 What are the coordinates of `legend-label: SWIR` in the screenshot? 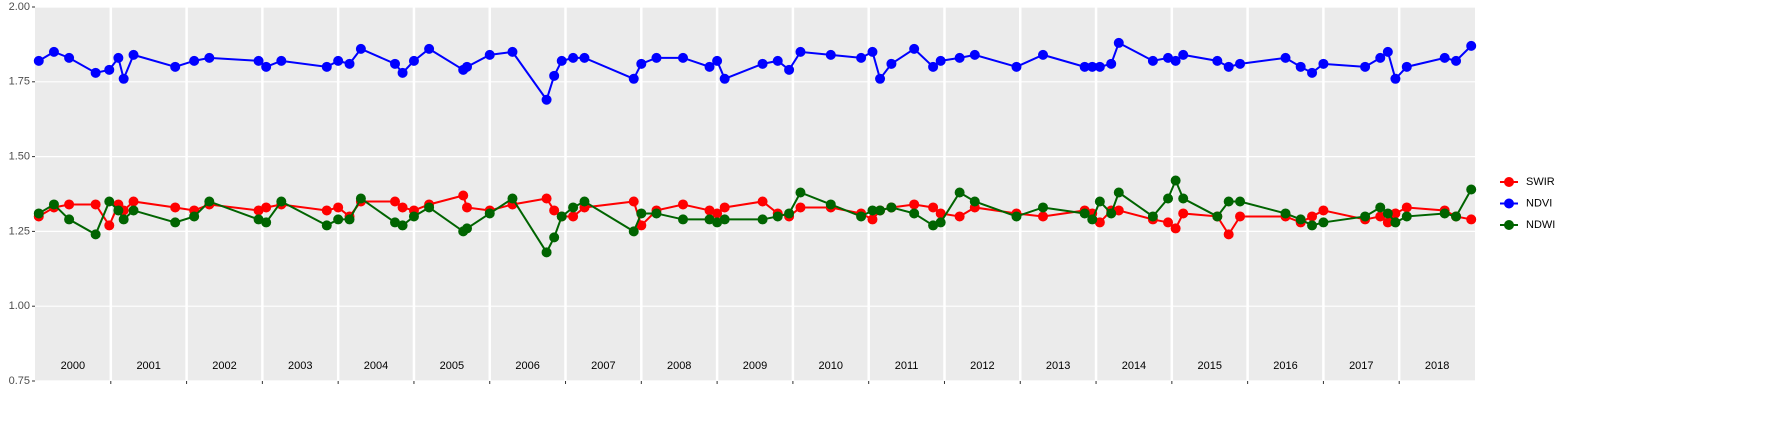 It's located at (1540, 182).